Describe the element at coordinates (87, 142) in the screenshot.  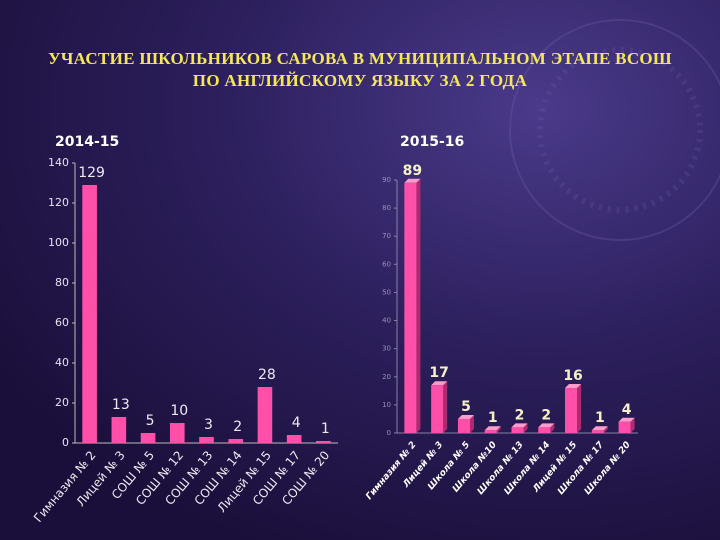
I see `chart-title: 2014-15` at that location.